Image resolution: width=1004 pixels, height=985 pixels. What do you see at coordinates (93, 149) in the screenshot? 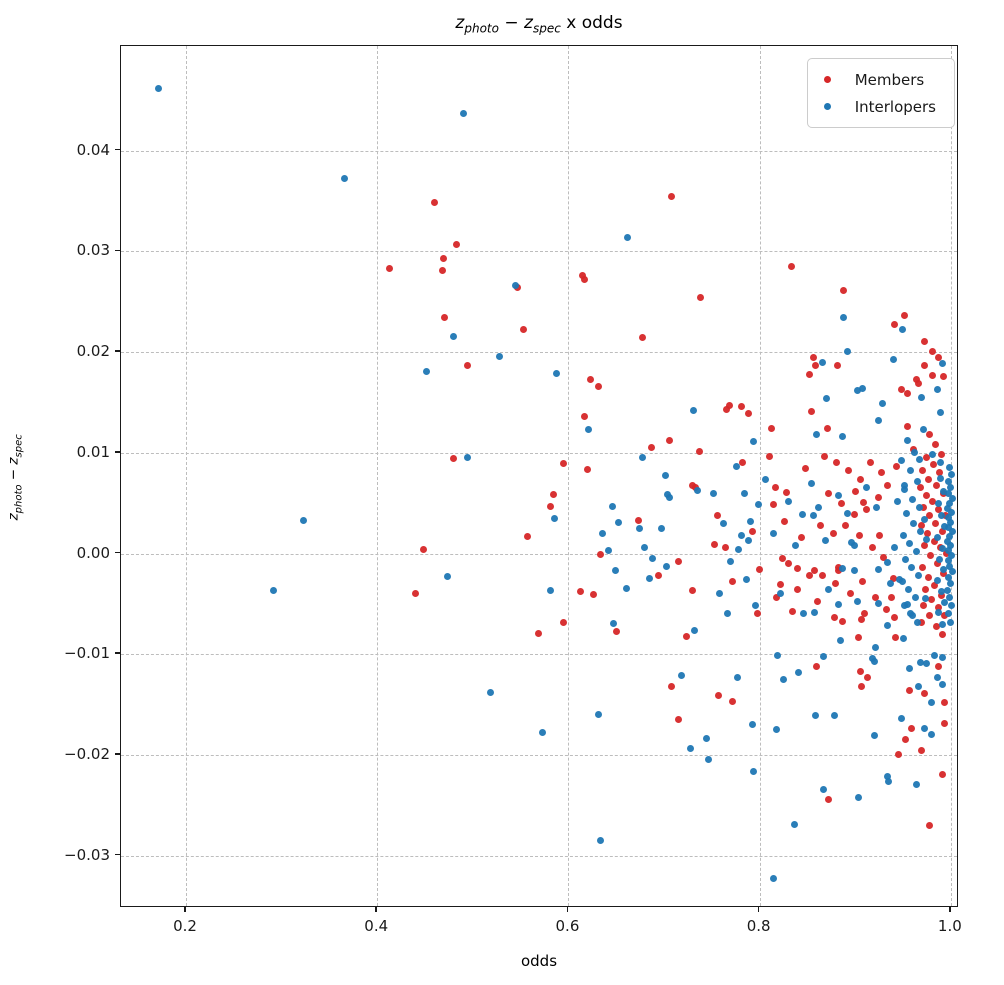
I see `y-tick-label: 0.04` at bounding box center [93, 149].